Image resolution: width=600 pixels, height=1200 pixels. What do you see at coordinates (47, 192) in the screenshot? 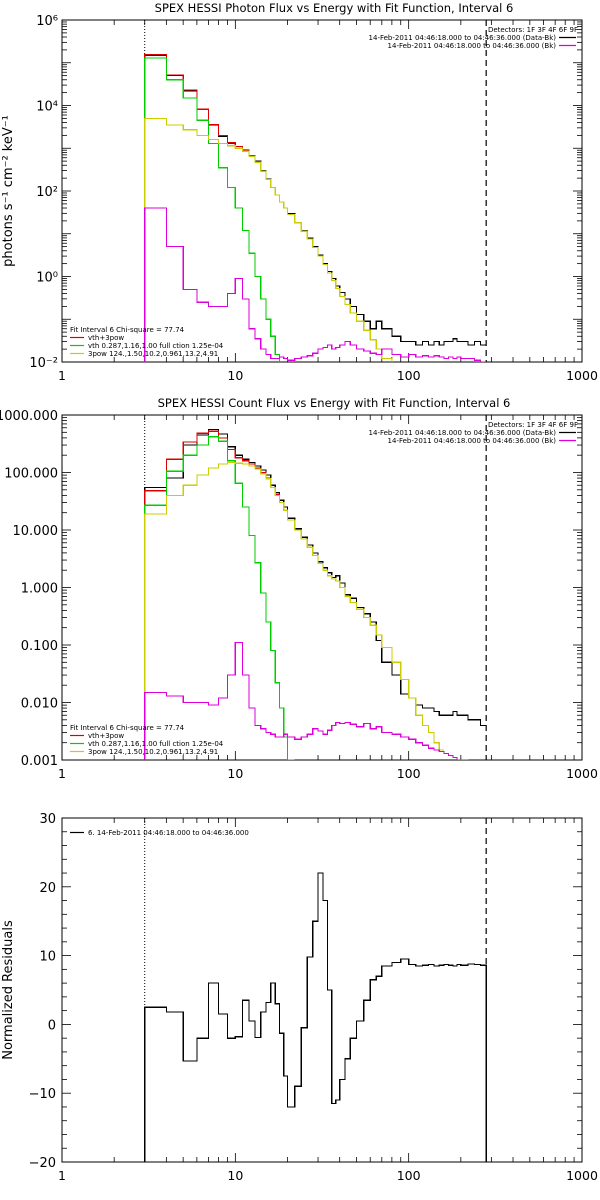
I see `y-tick-label: 10²` at bounding box center [47, 192].